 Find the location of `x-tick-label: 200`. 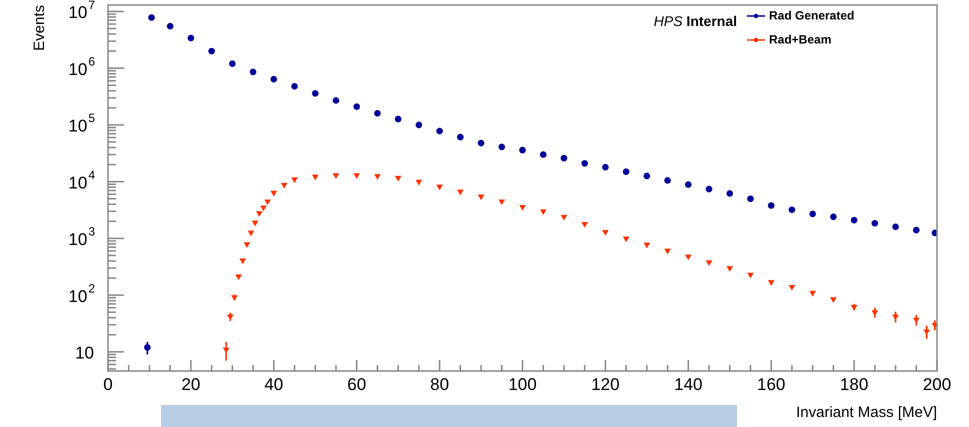

x-tick-label: 200 is located at coordinates (937, 384).